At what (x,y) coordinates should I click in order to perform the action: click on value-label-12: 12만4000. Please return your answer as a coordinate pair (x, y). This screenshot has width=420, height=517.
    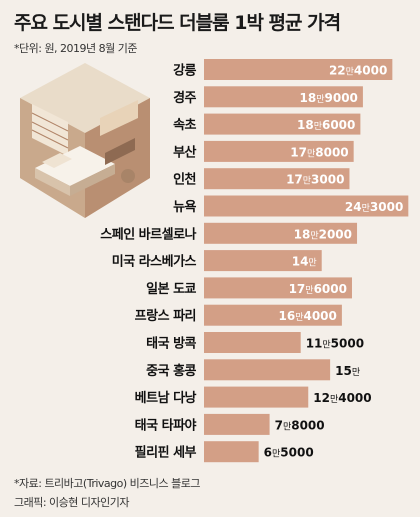
    Looking at the image, I should click on (342, 398).